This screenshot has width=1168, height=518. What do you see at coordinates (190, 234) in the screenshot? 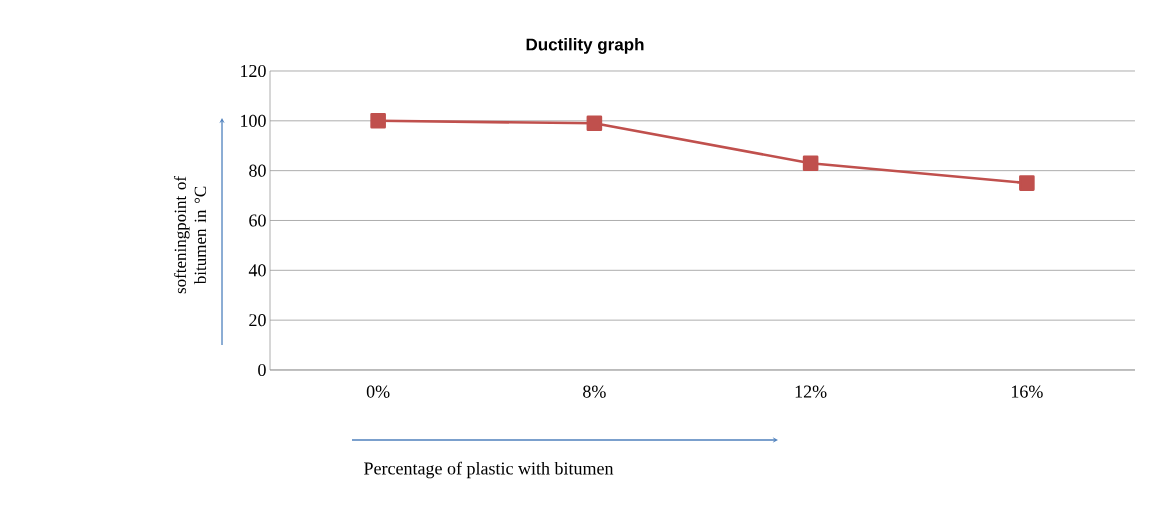
I see `y-axis-title: softeningpoint of bitumen in °C` at bounding box center [190, 234].